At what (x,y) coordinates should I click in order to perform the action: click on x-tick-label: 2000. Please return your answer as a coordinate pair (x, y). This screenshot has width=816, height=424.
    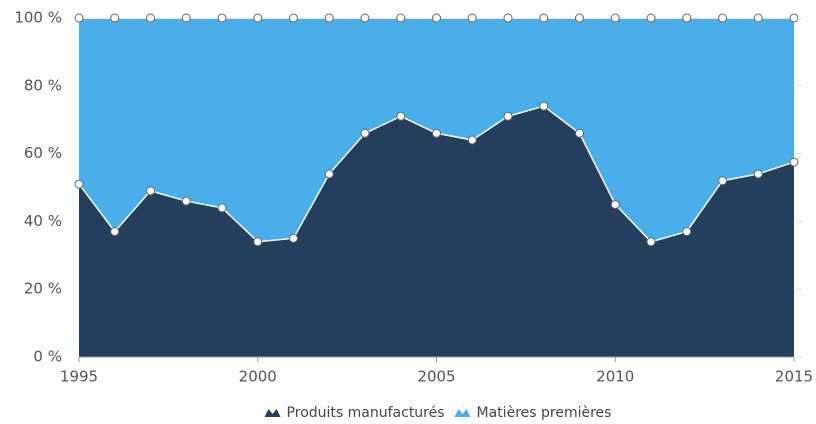
    Looking at the image, I should click on (258, 377).